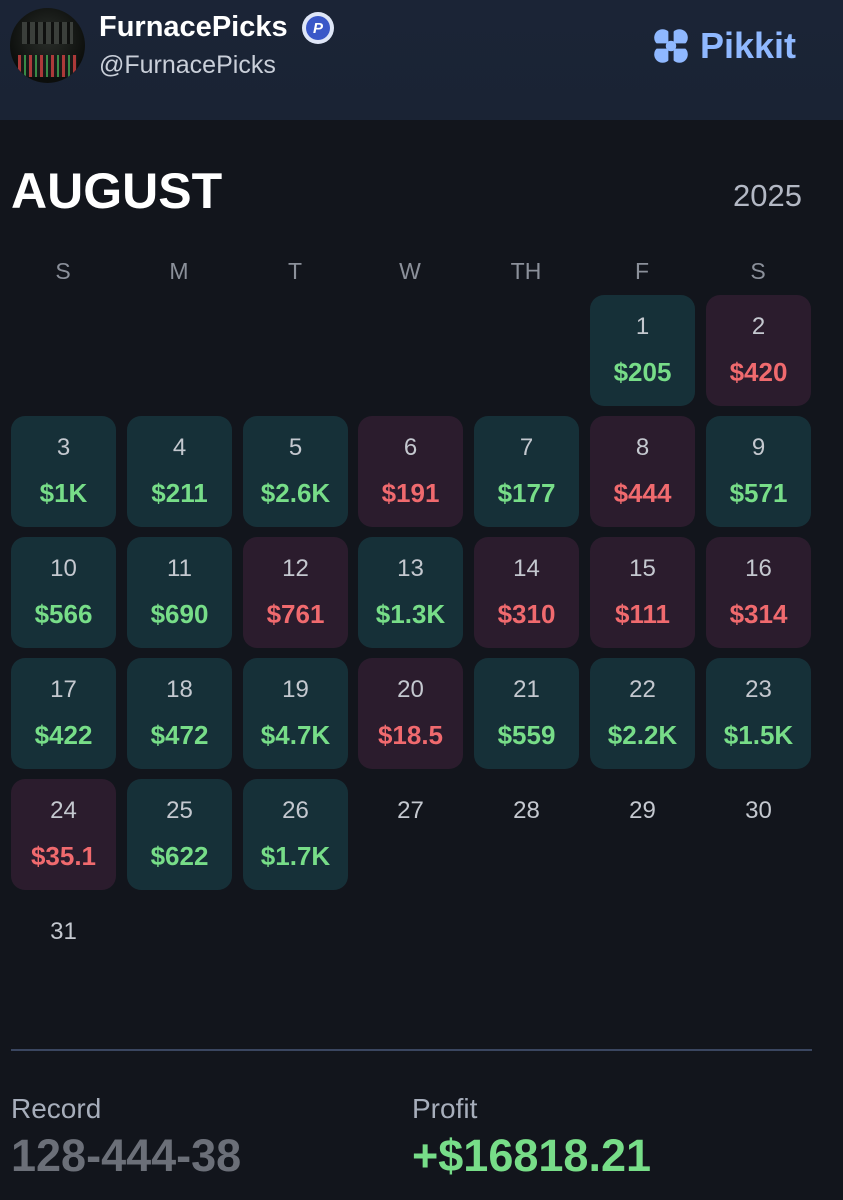 This screenshot has width=843, height=1200. What do you see at coordinates (117, 191) in the screenshot?
I see `month-title: AUGUST` at bounding box center [117, 191].